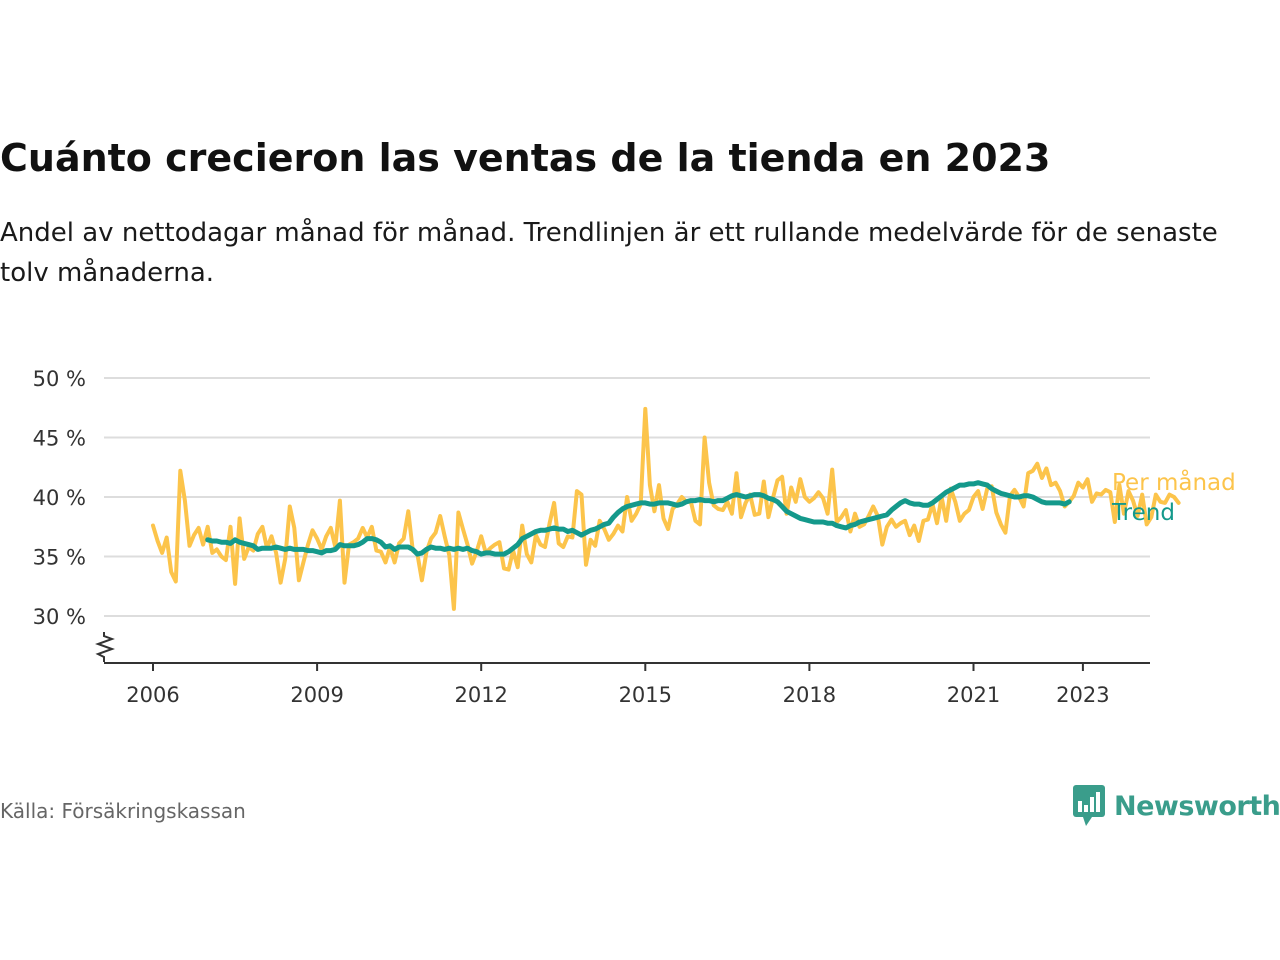  Describe the element at coordinates (316, 695) in the screenshot. I see `x-tick-label: 2009` at that location.